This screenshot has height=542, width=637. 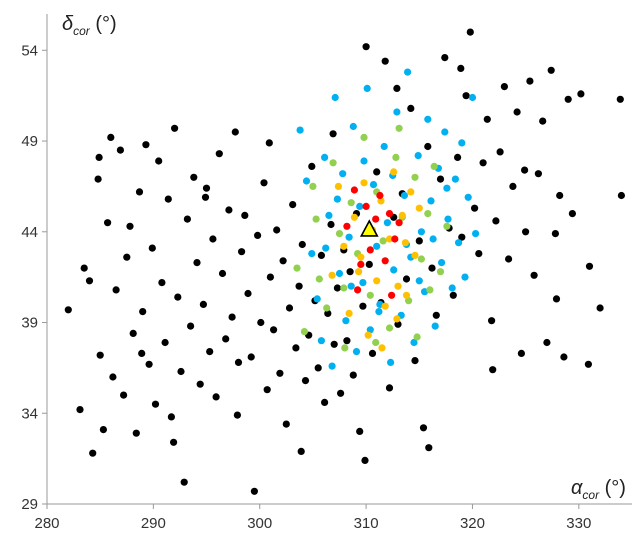 I want to click on y-tick-label: 29, so click(x=29, y=504).